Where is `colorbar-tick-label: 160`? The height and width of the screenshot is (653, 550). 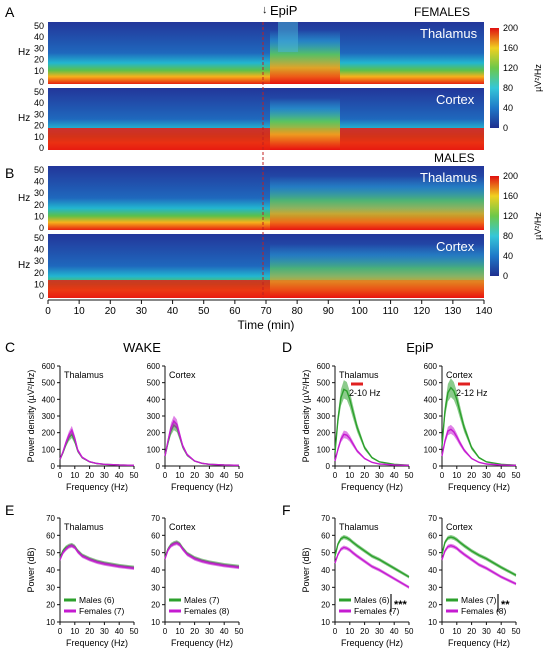 colorbar-tick-label: 160 is located at coordinates (510, 196).